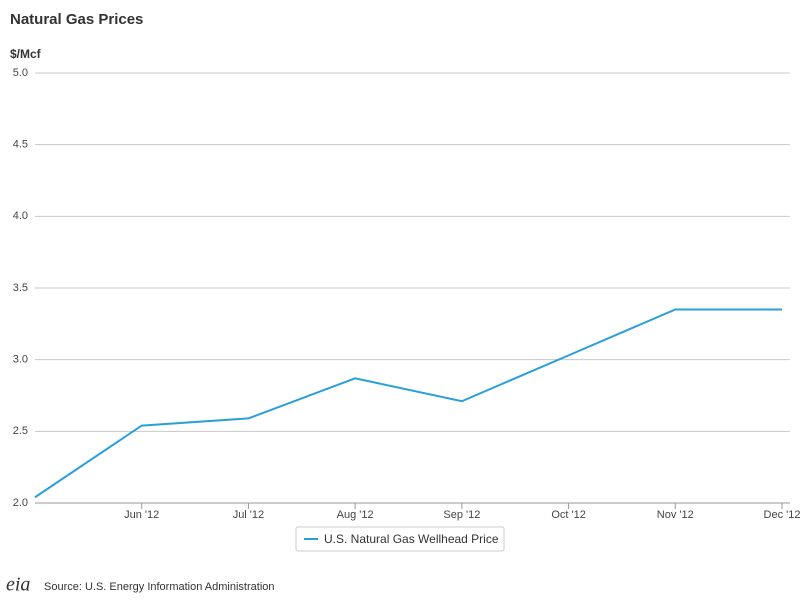 The image size is (800, 600). Describe the element at coordinates (141, 515) in the screenshot. I see `x-tick-label: Jun '12` at that location.